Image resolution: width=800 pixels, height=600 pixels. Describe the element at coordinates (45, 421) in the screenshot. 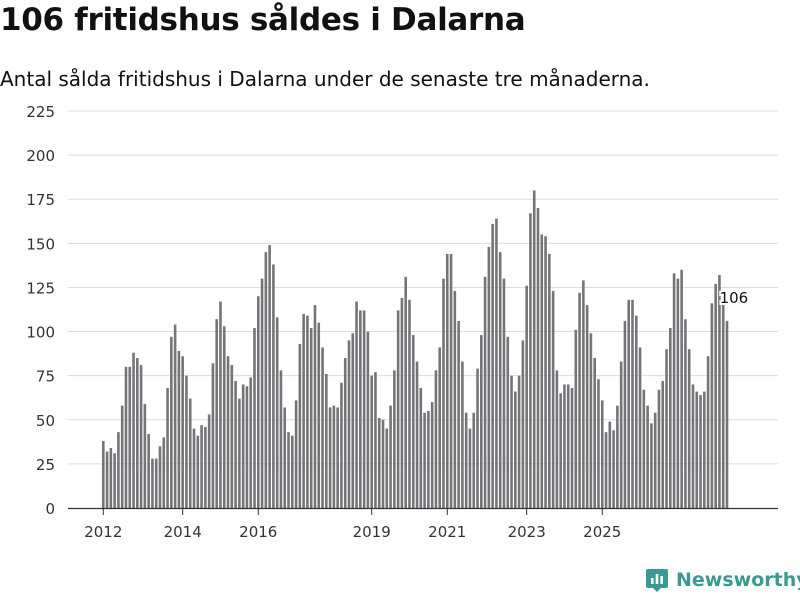

I see `y-tick-label: 50` at that location.